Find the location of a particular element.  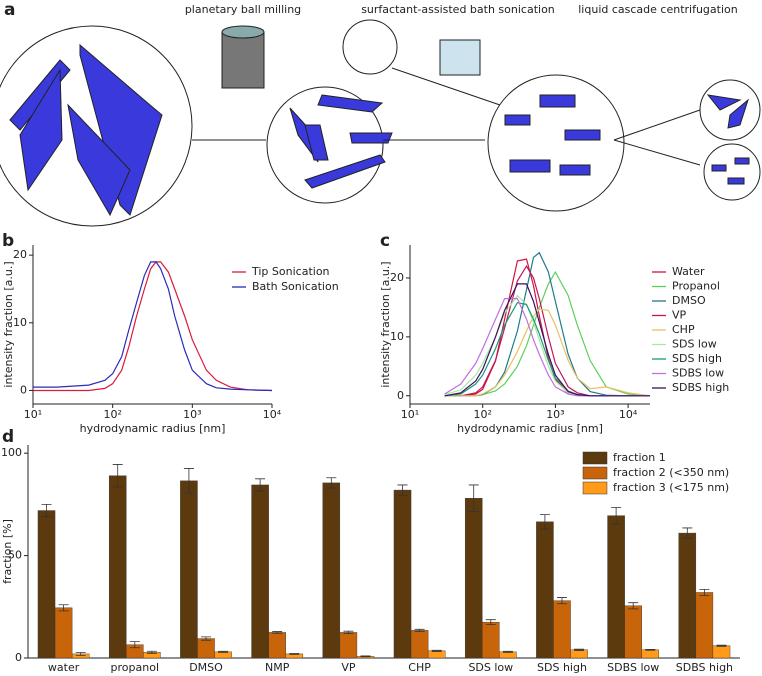

x-tick-label: CHP is located at coordinates (419, 667).